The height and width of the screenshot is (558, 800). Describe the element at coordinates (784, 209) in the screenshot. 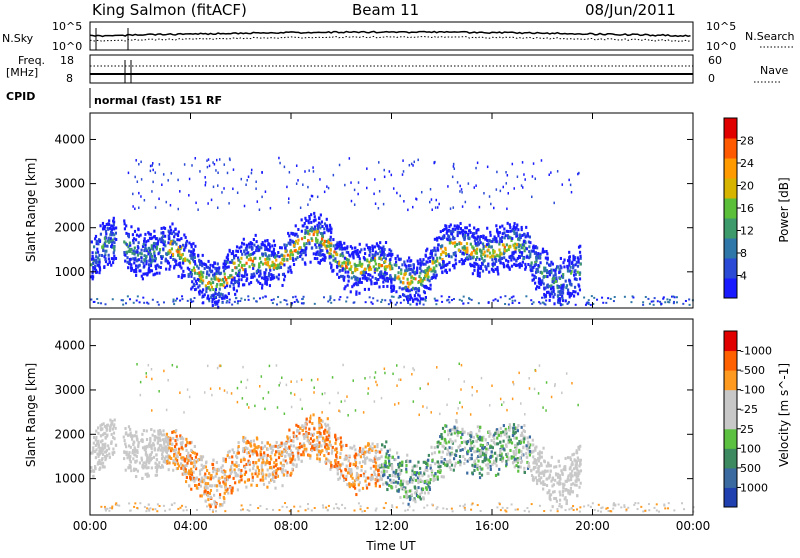

I see `power-colorbar-label: Power [dB]` at that location.